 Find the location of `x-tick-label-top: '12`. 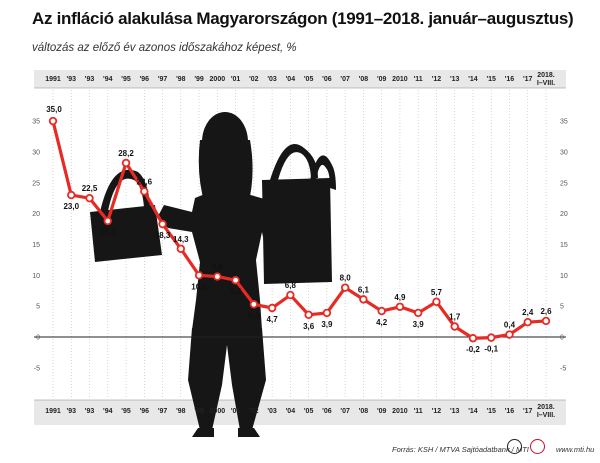

x-tick-label-top: '12 is located at coordinates (437, 79).